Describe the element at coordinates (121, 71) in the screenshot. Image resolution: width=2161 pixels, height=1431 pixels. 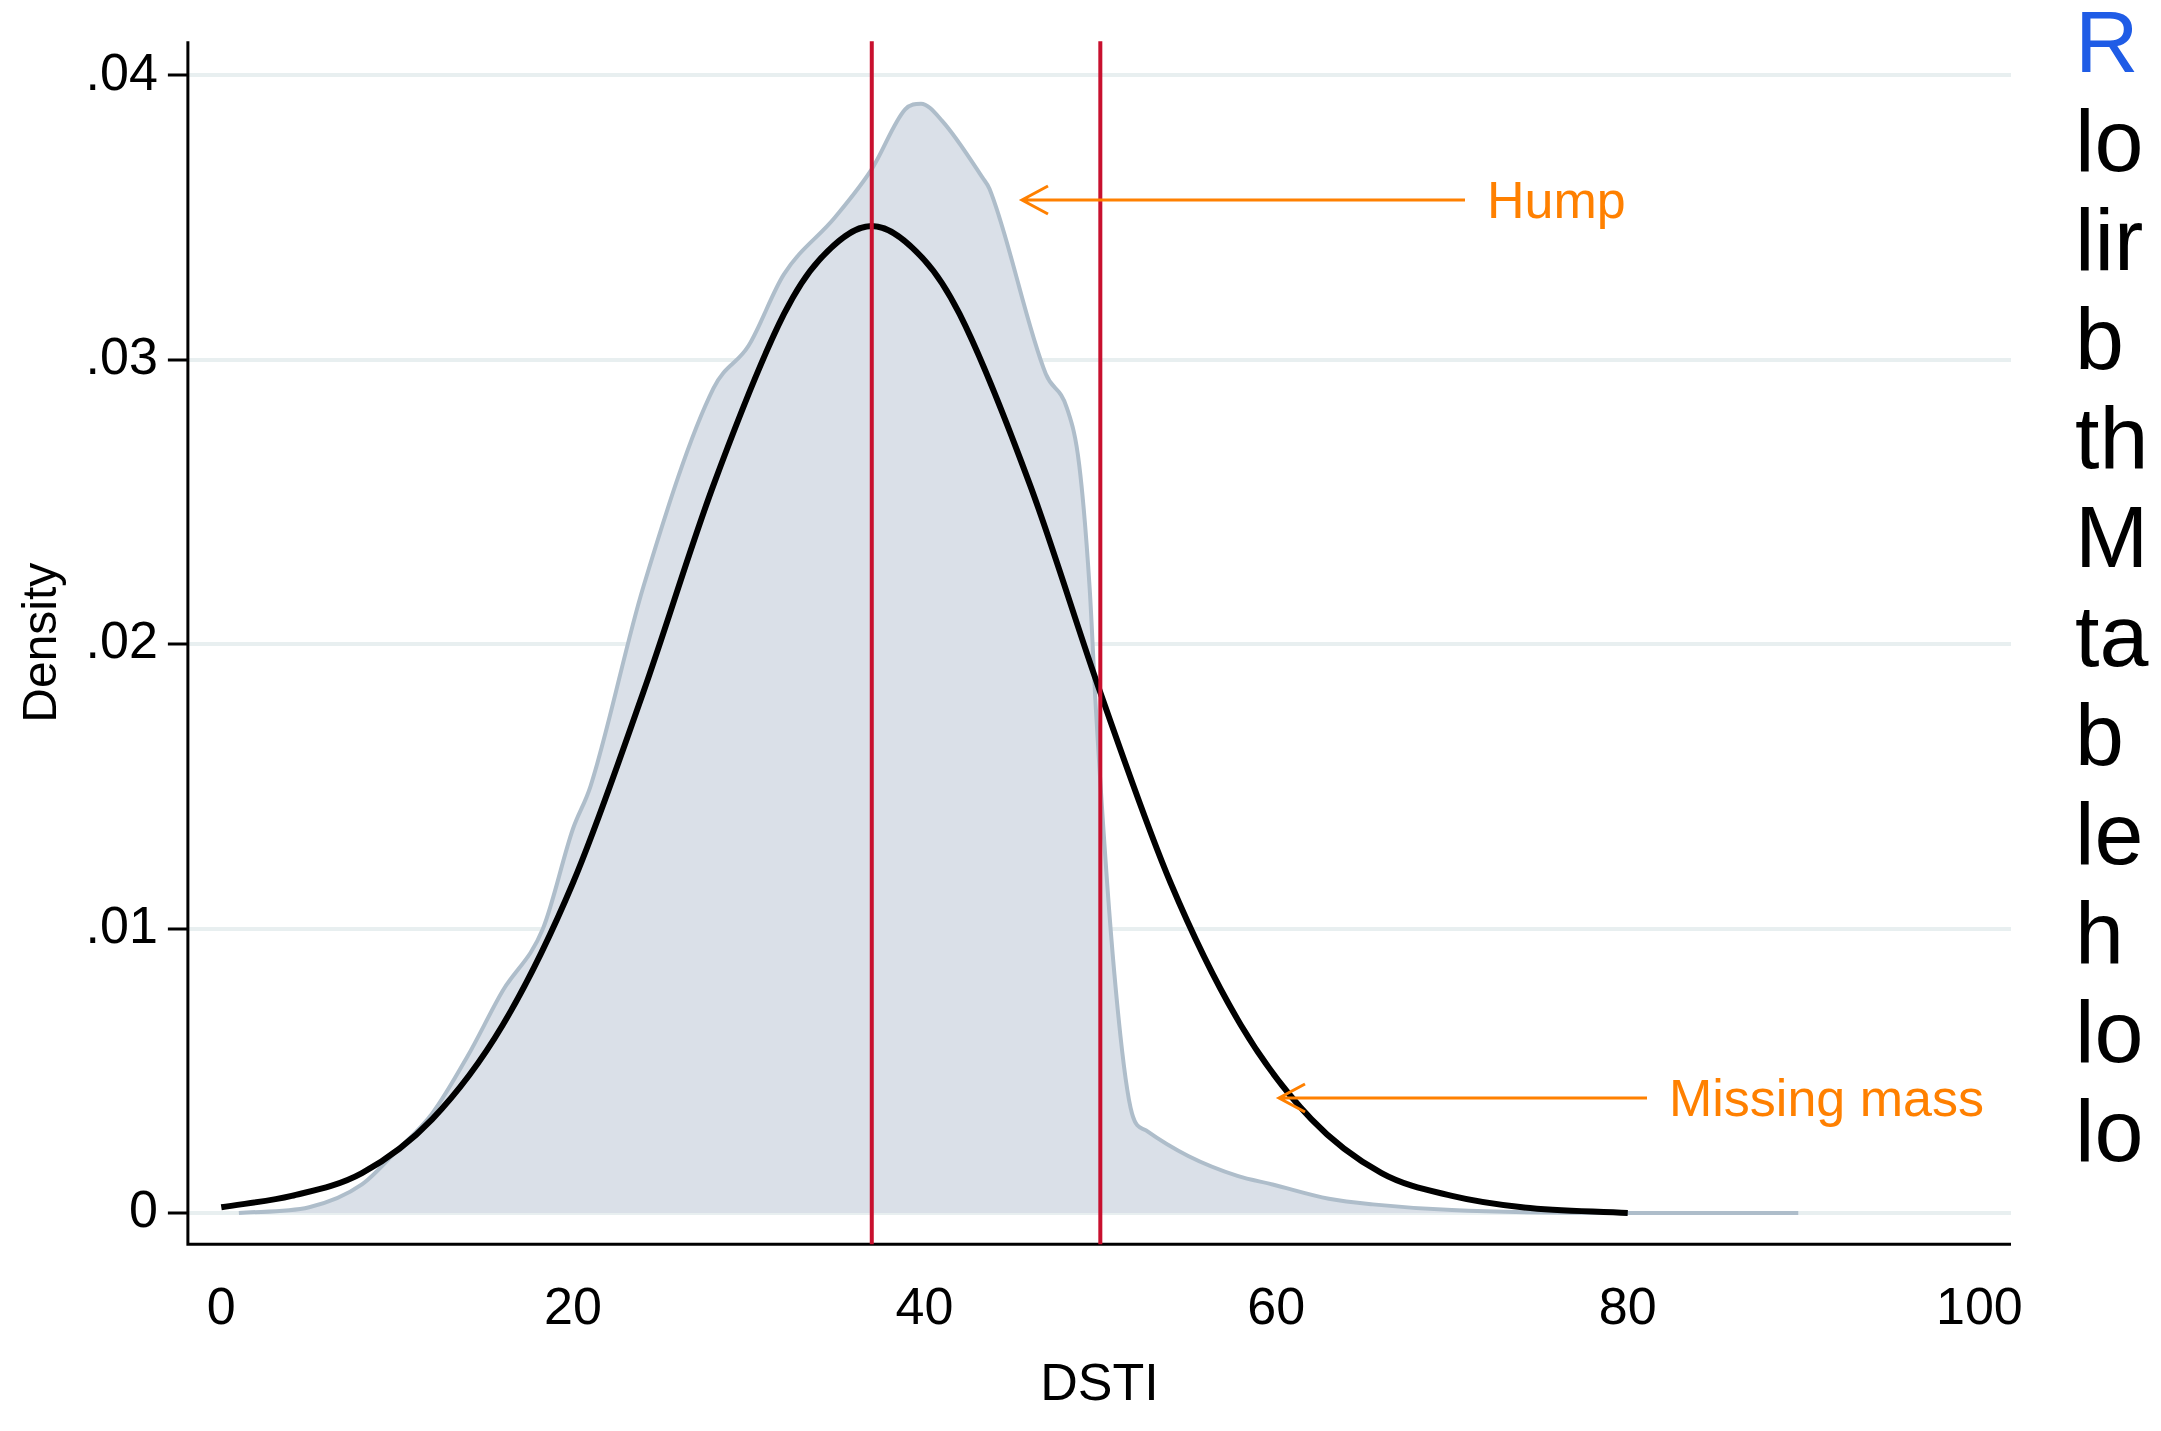
I see `y-tick-label: .04` at that location.